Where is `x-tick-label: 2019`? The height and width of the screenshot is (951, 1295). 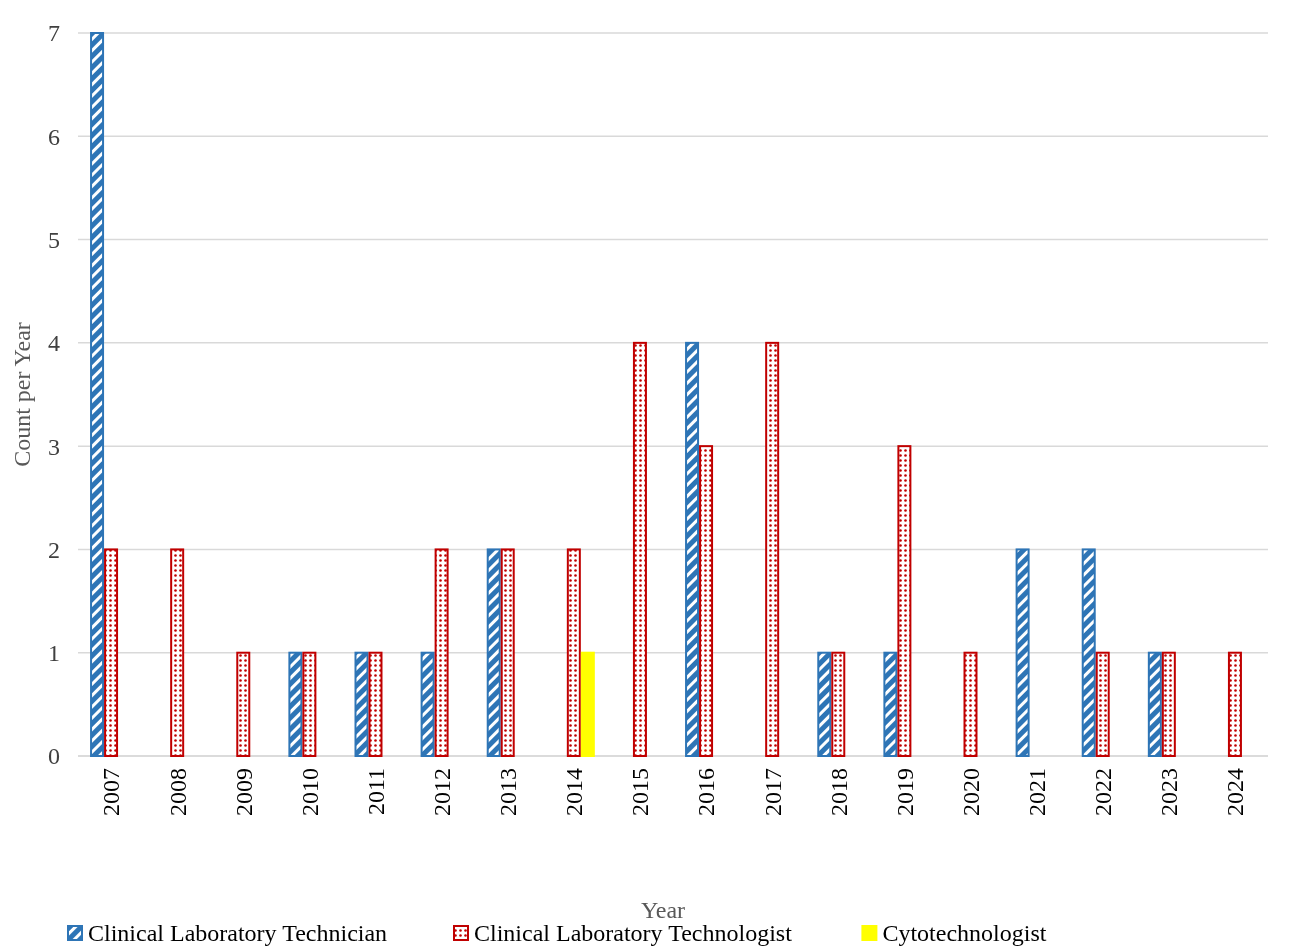 x-tick-label: 2019 is located at coordinates (904, 792).